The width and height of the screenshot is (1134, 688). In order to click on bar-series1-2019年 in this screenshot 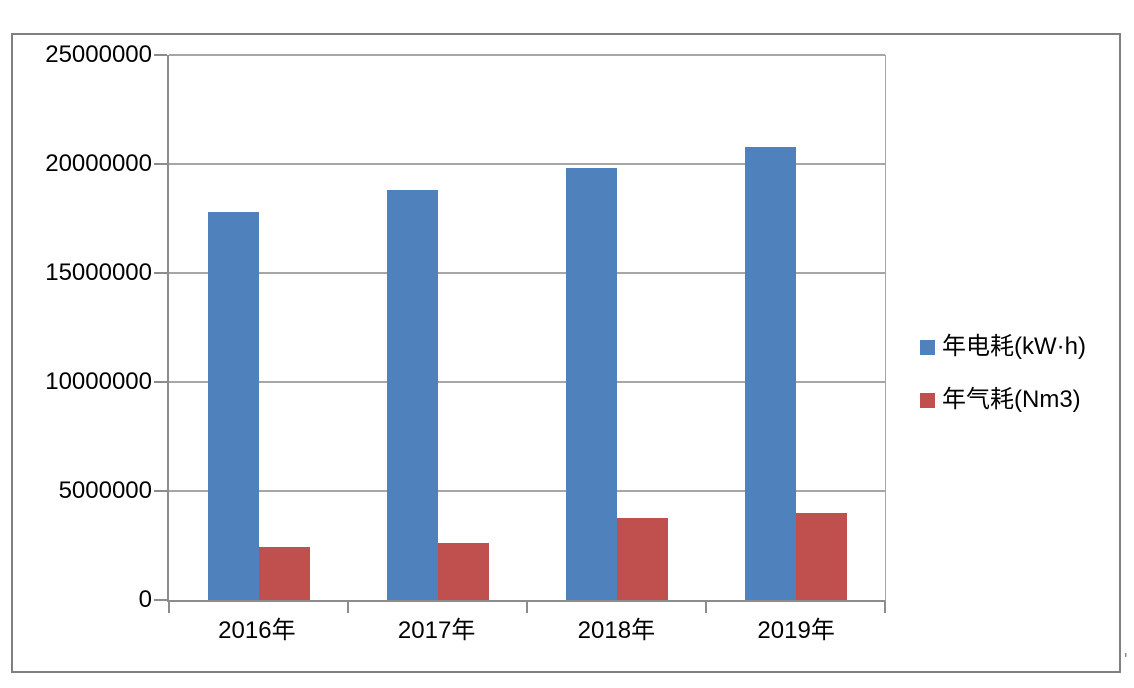, I will do `click(770, 373)`.